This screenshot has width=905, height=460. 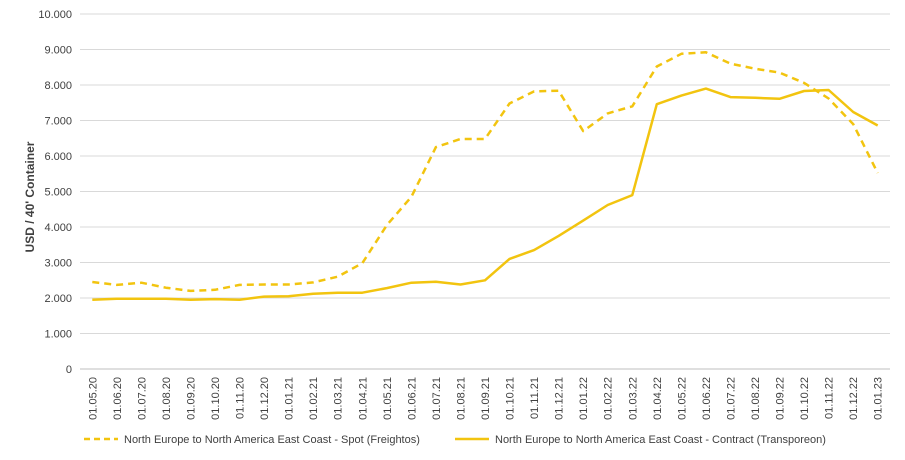 I want to click on y-tick-label: 0, so click(x=69, y=370).